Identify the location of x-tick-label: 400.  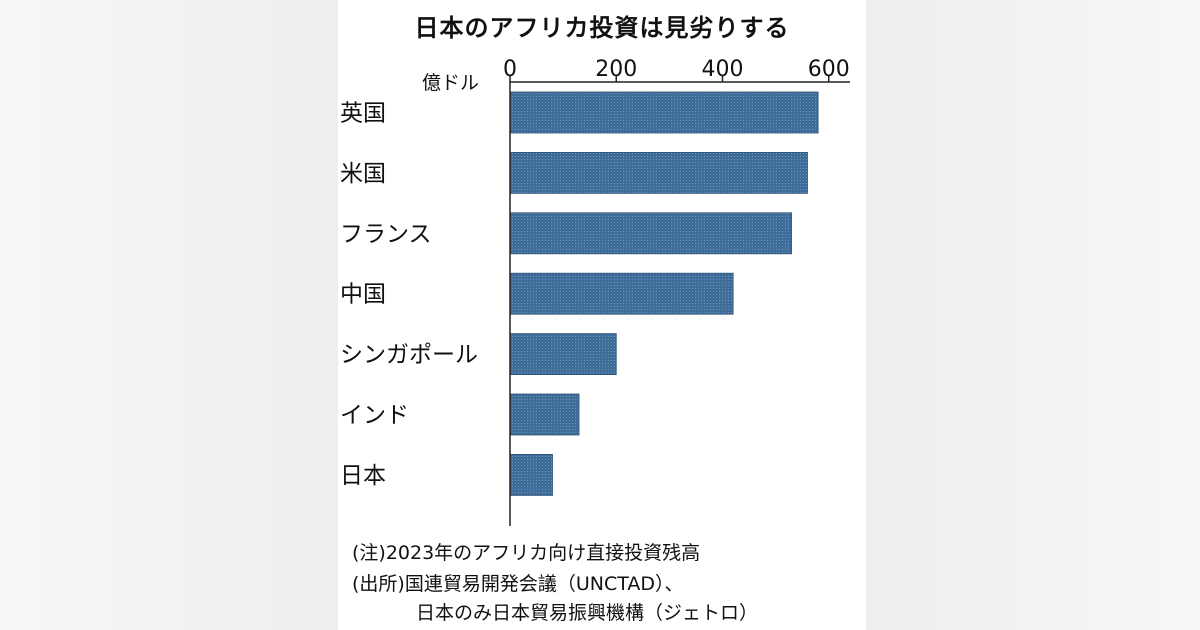
(723, 69).